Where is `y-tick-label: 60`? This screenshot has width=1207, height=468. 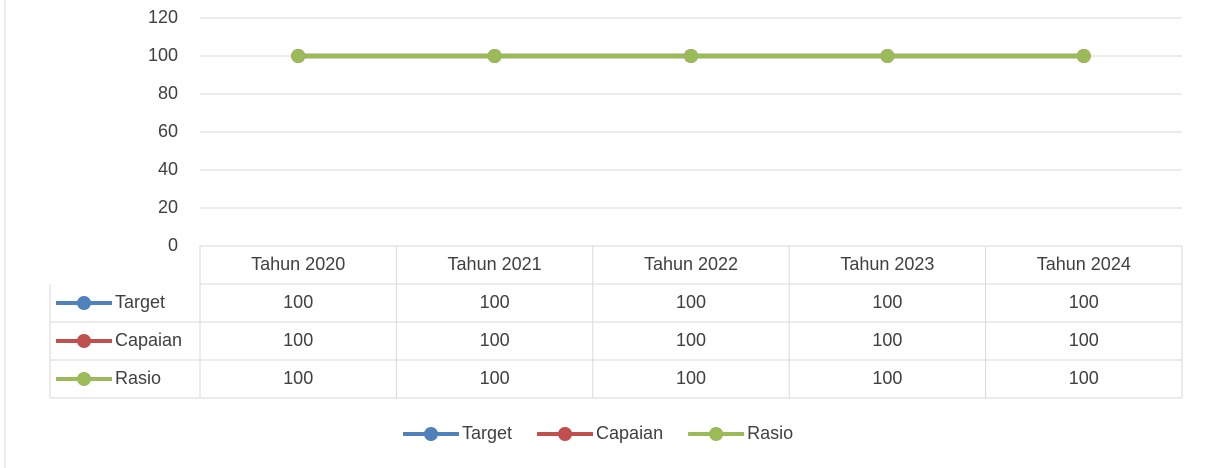
y-tick-label: 60 is located at coordinates (168, 131).